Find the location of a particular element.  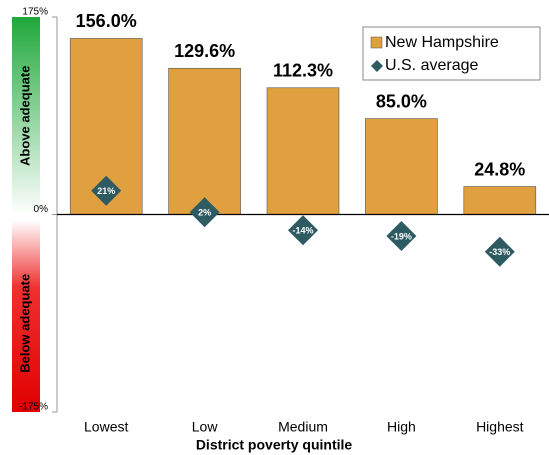

x-tick-label: Medium is located at coordinates (303, 427).